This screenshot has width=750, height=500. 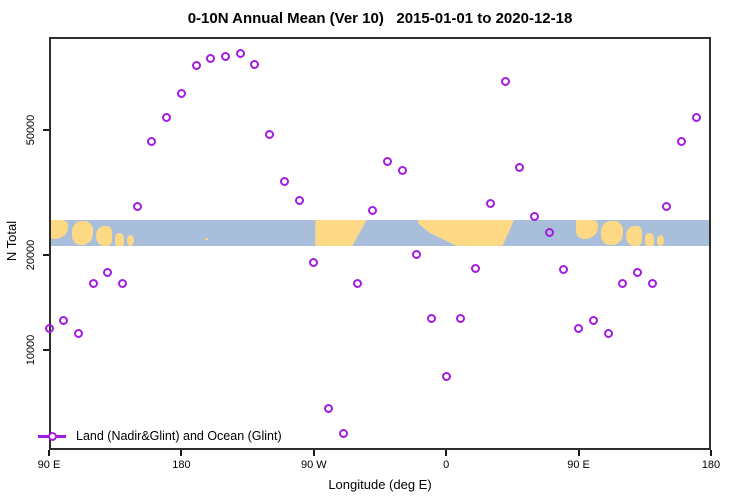 I want to click on map-band, so click(x=380, y=232).